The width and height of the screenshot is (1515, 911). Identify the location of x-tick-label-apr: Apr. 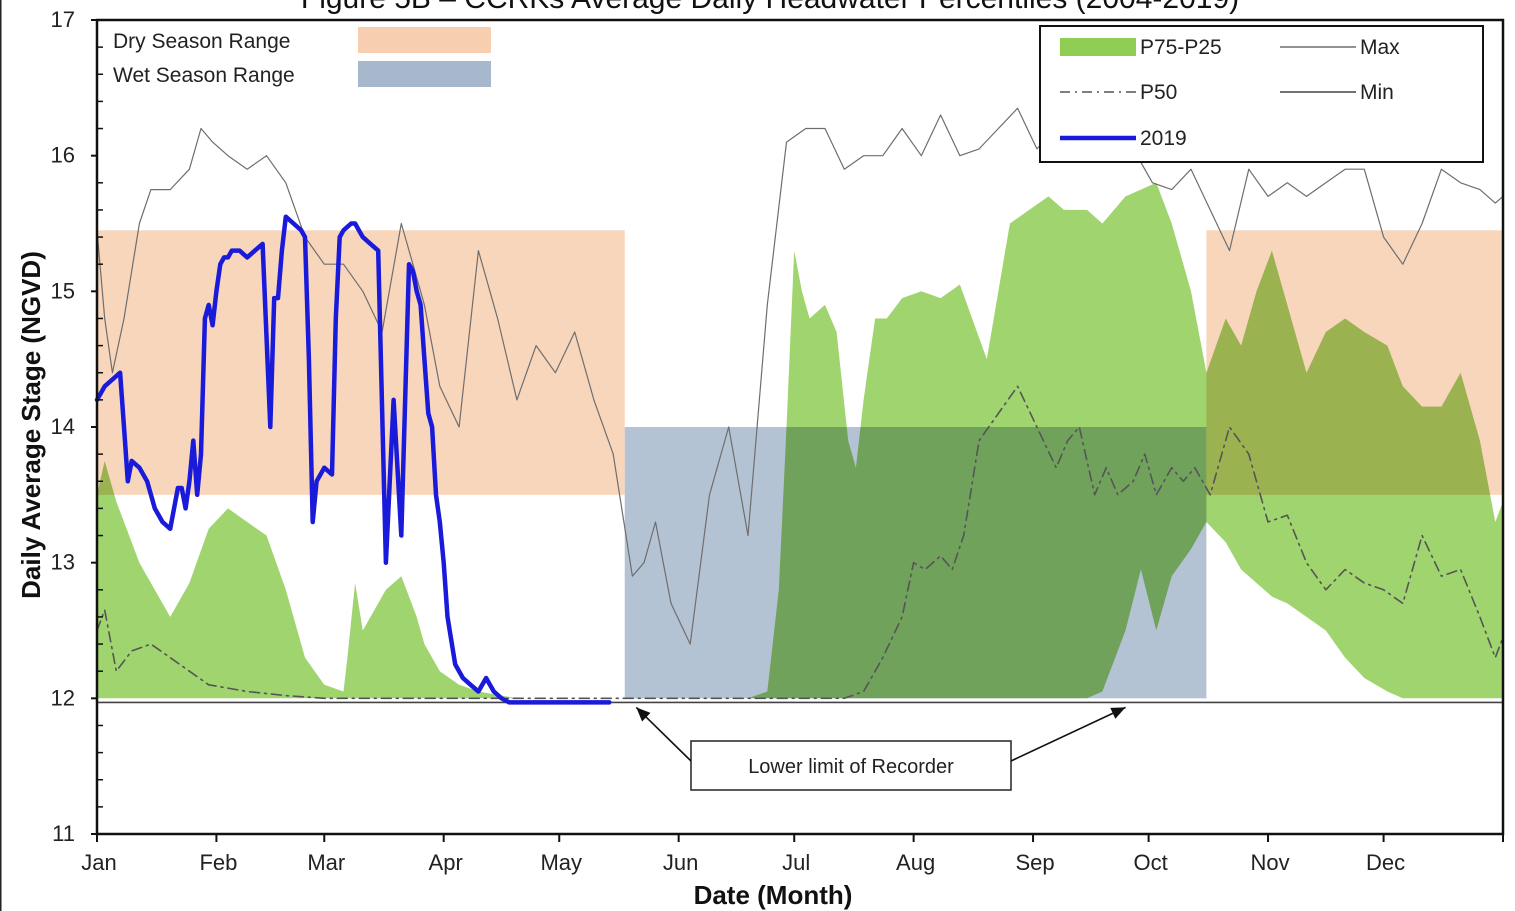
(446, 862).